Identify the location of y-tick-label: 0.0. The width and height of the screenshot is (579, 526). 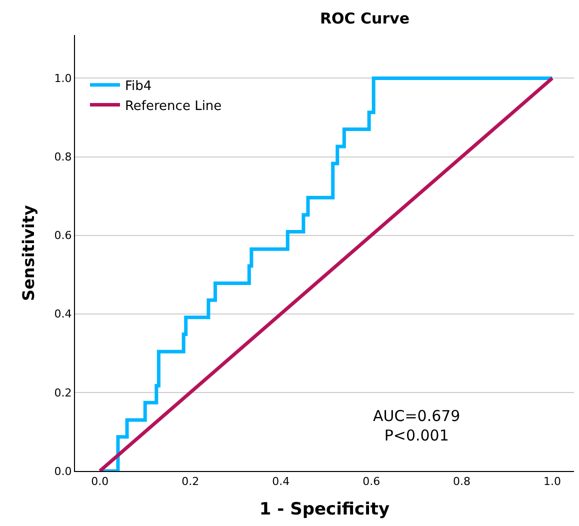
(63, 471).